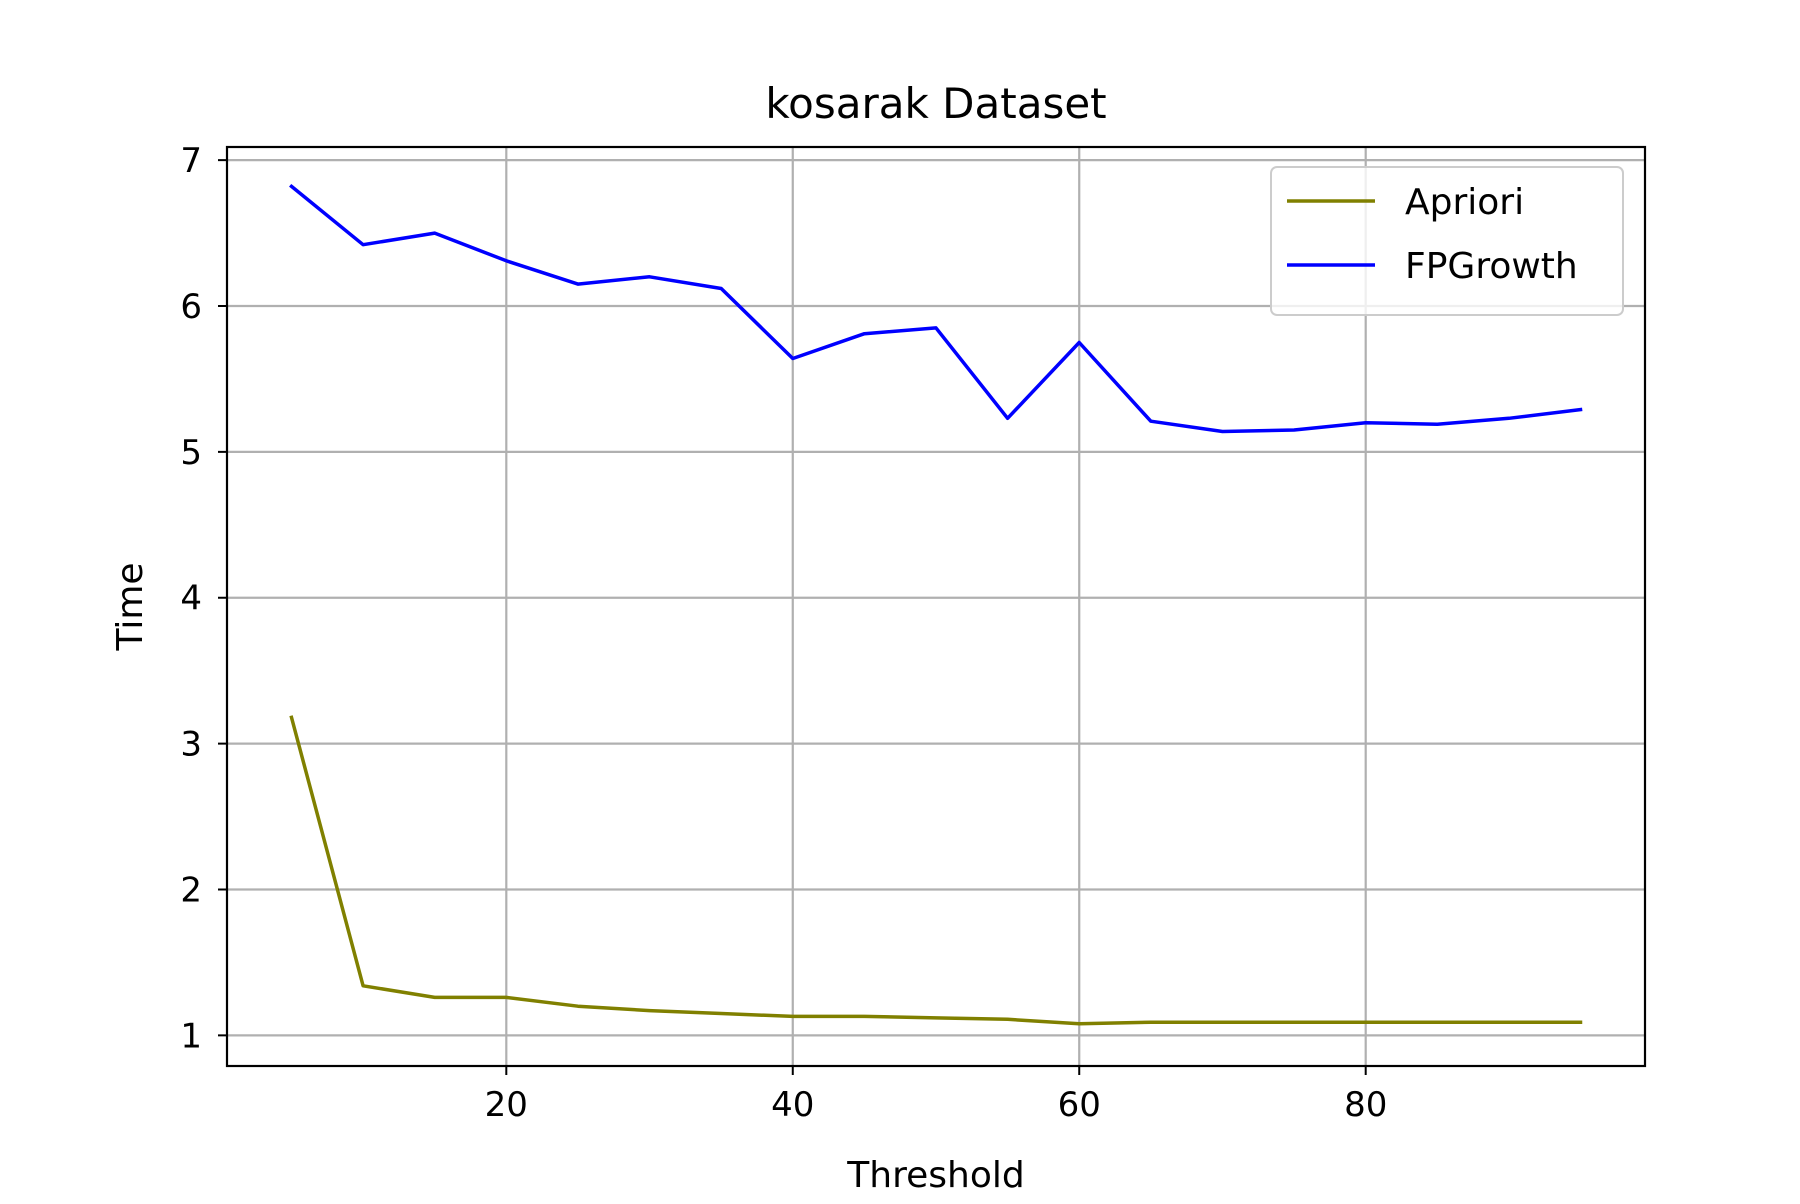 This screenshot has height=1204, width=1800. What do you see at coordinates (1464, 202) in the screenshot?
I see `legend-label-apriori: Apriori` at bounding box center [1464, 202].